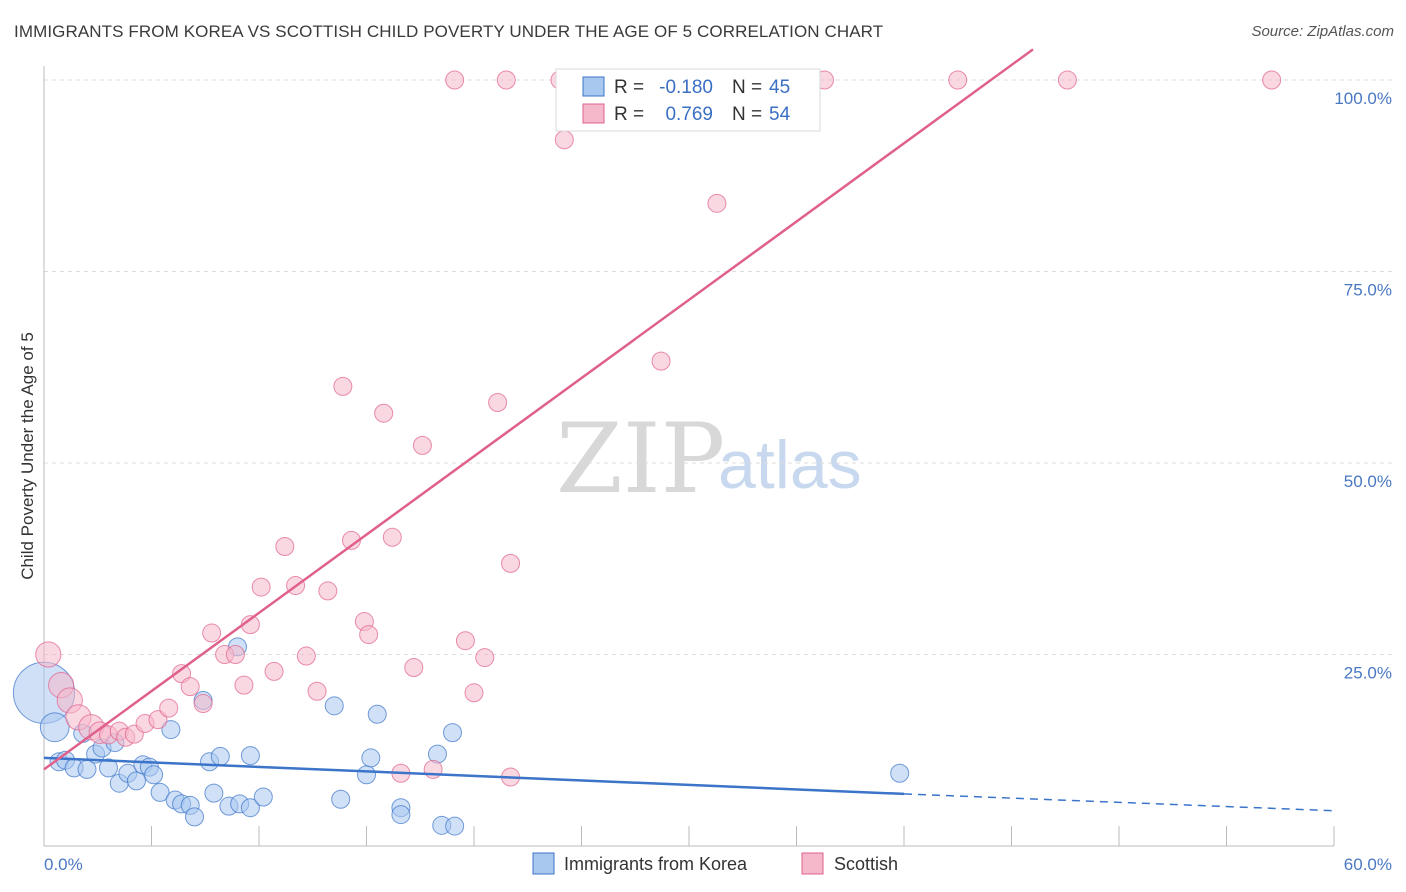  What do you see at coordinates (1368, 290) in the screenshot?
I see `y-tick-label: 75.0%` at bounding box center [1368, 290].